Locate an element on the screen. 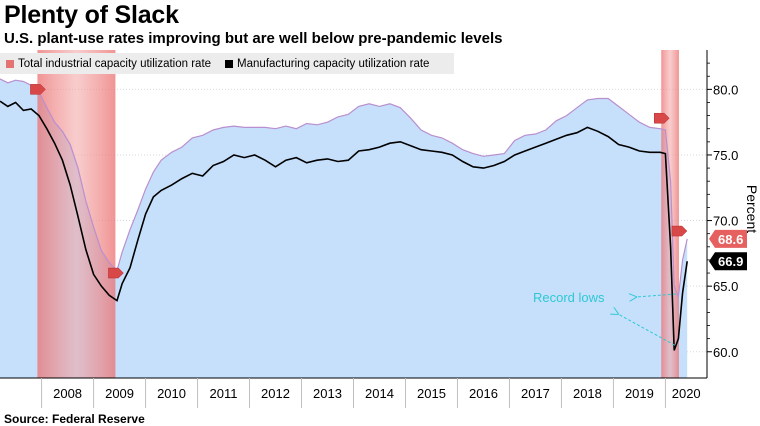  x-tick-label-8: 2016 is located at coordinates (483, 393).